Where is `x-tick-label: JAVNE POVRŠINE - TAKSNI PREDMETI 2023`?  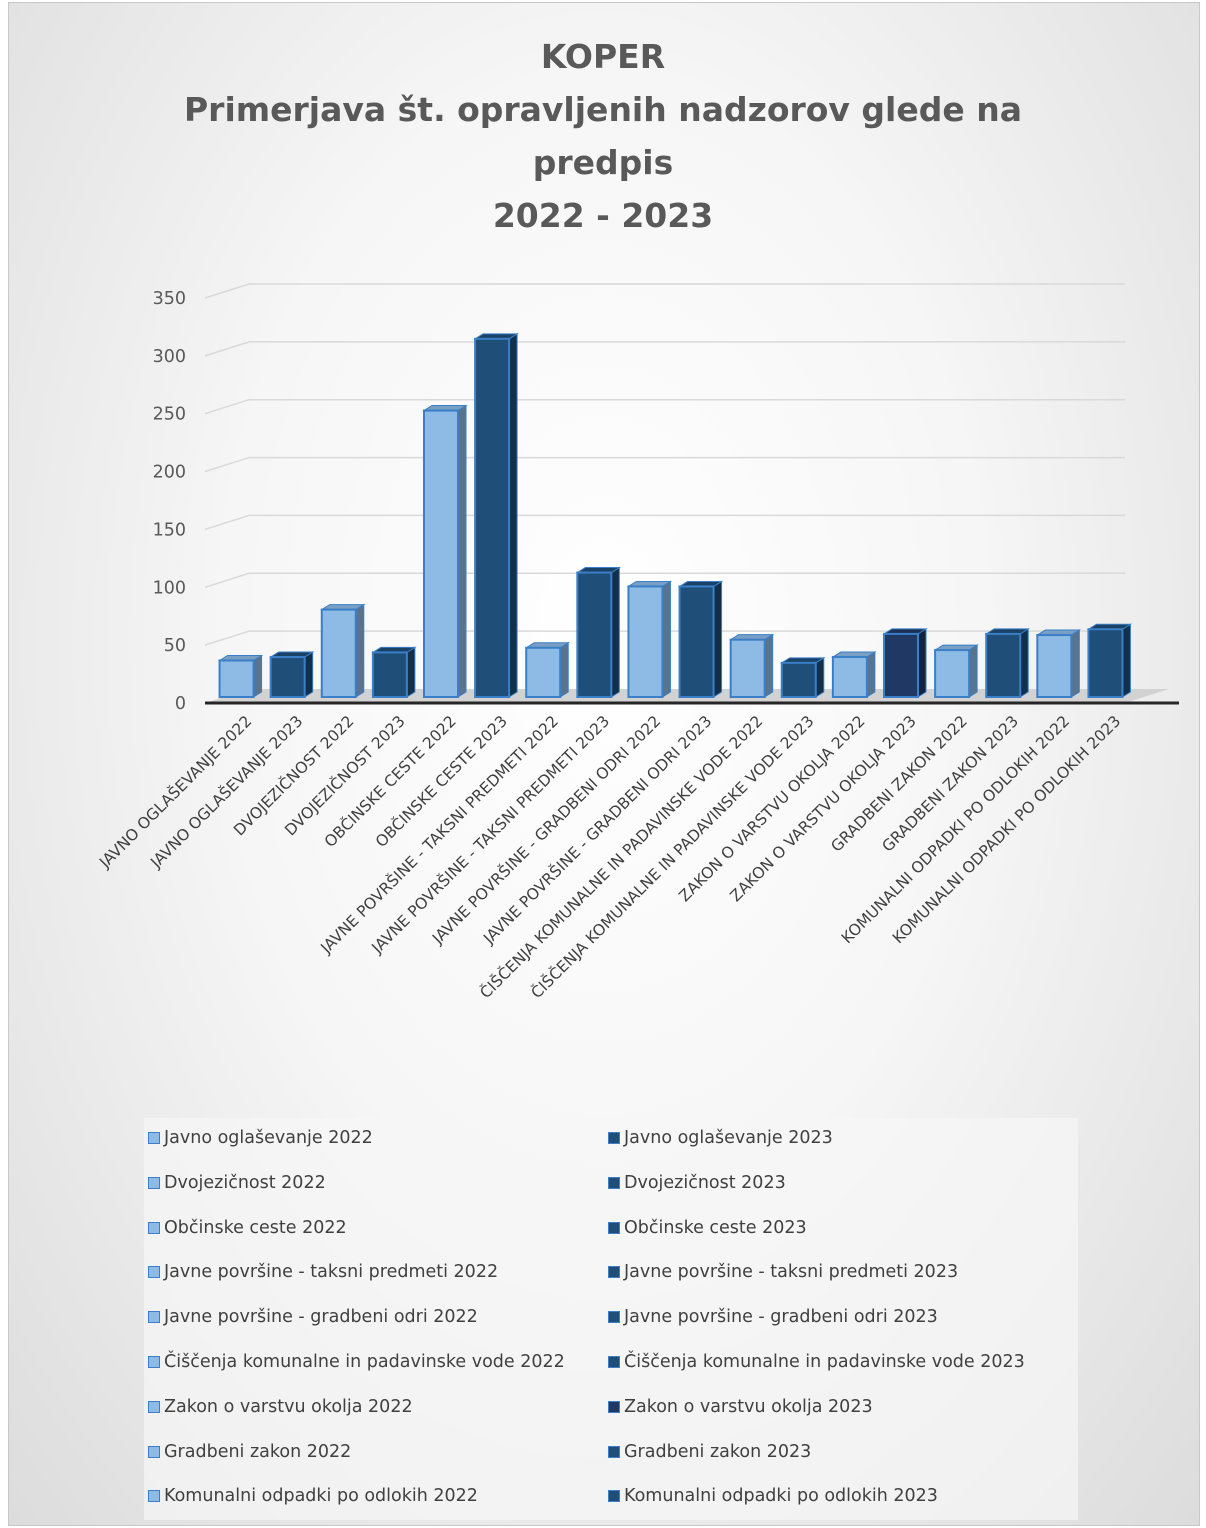 x-tick-label: JAVNE POVRŠINE - TAKSNI PREDMETI 2023 is located at coordinates (490, 834).